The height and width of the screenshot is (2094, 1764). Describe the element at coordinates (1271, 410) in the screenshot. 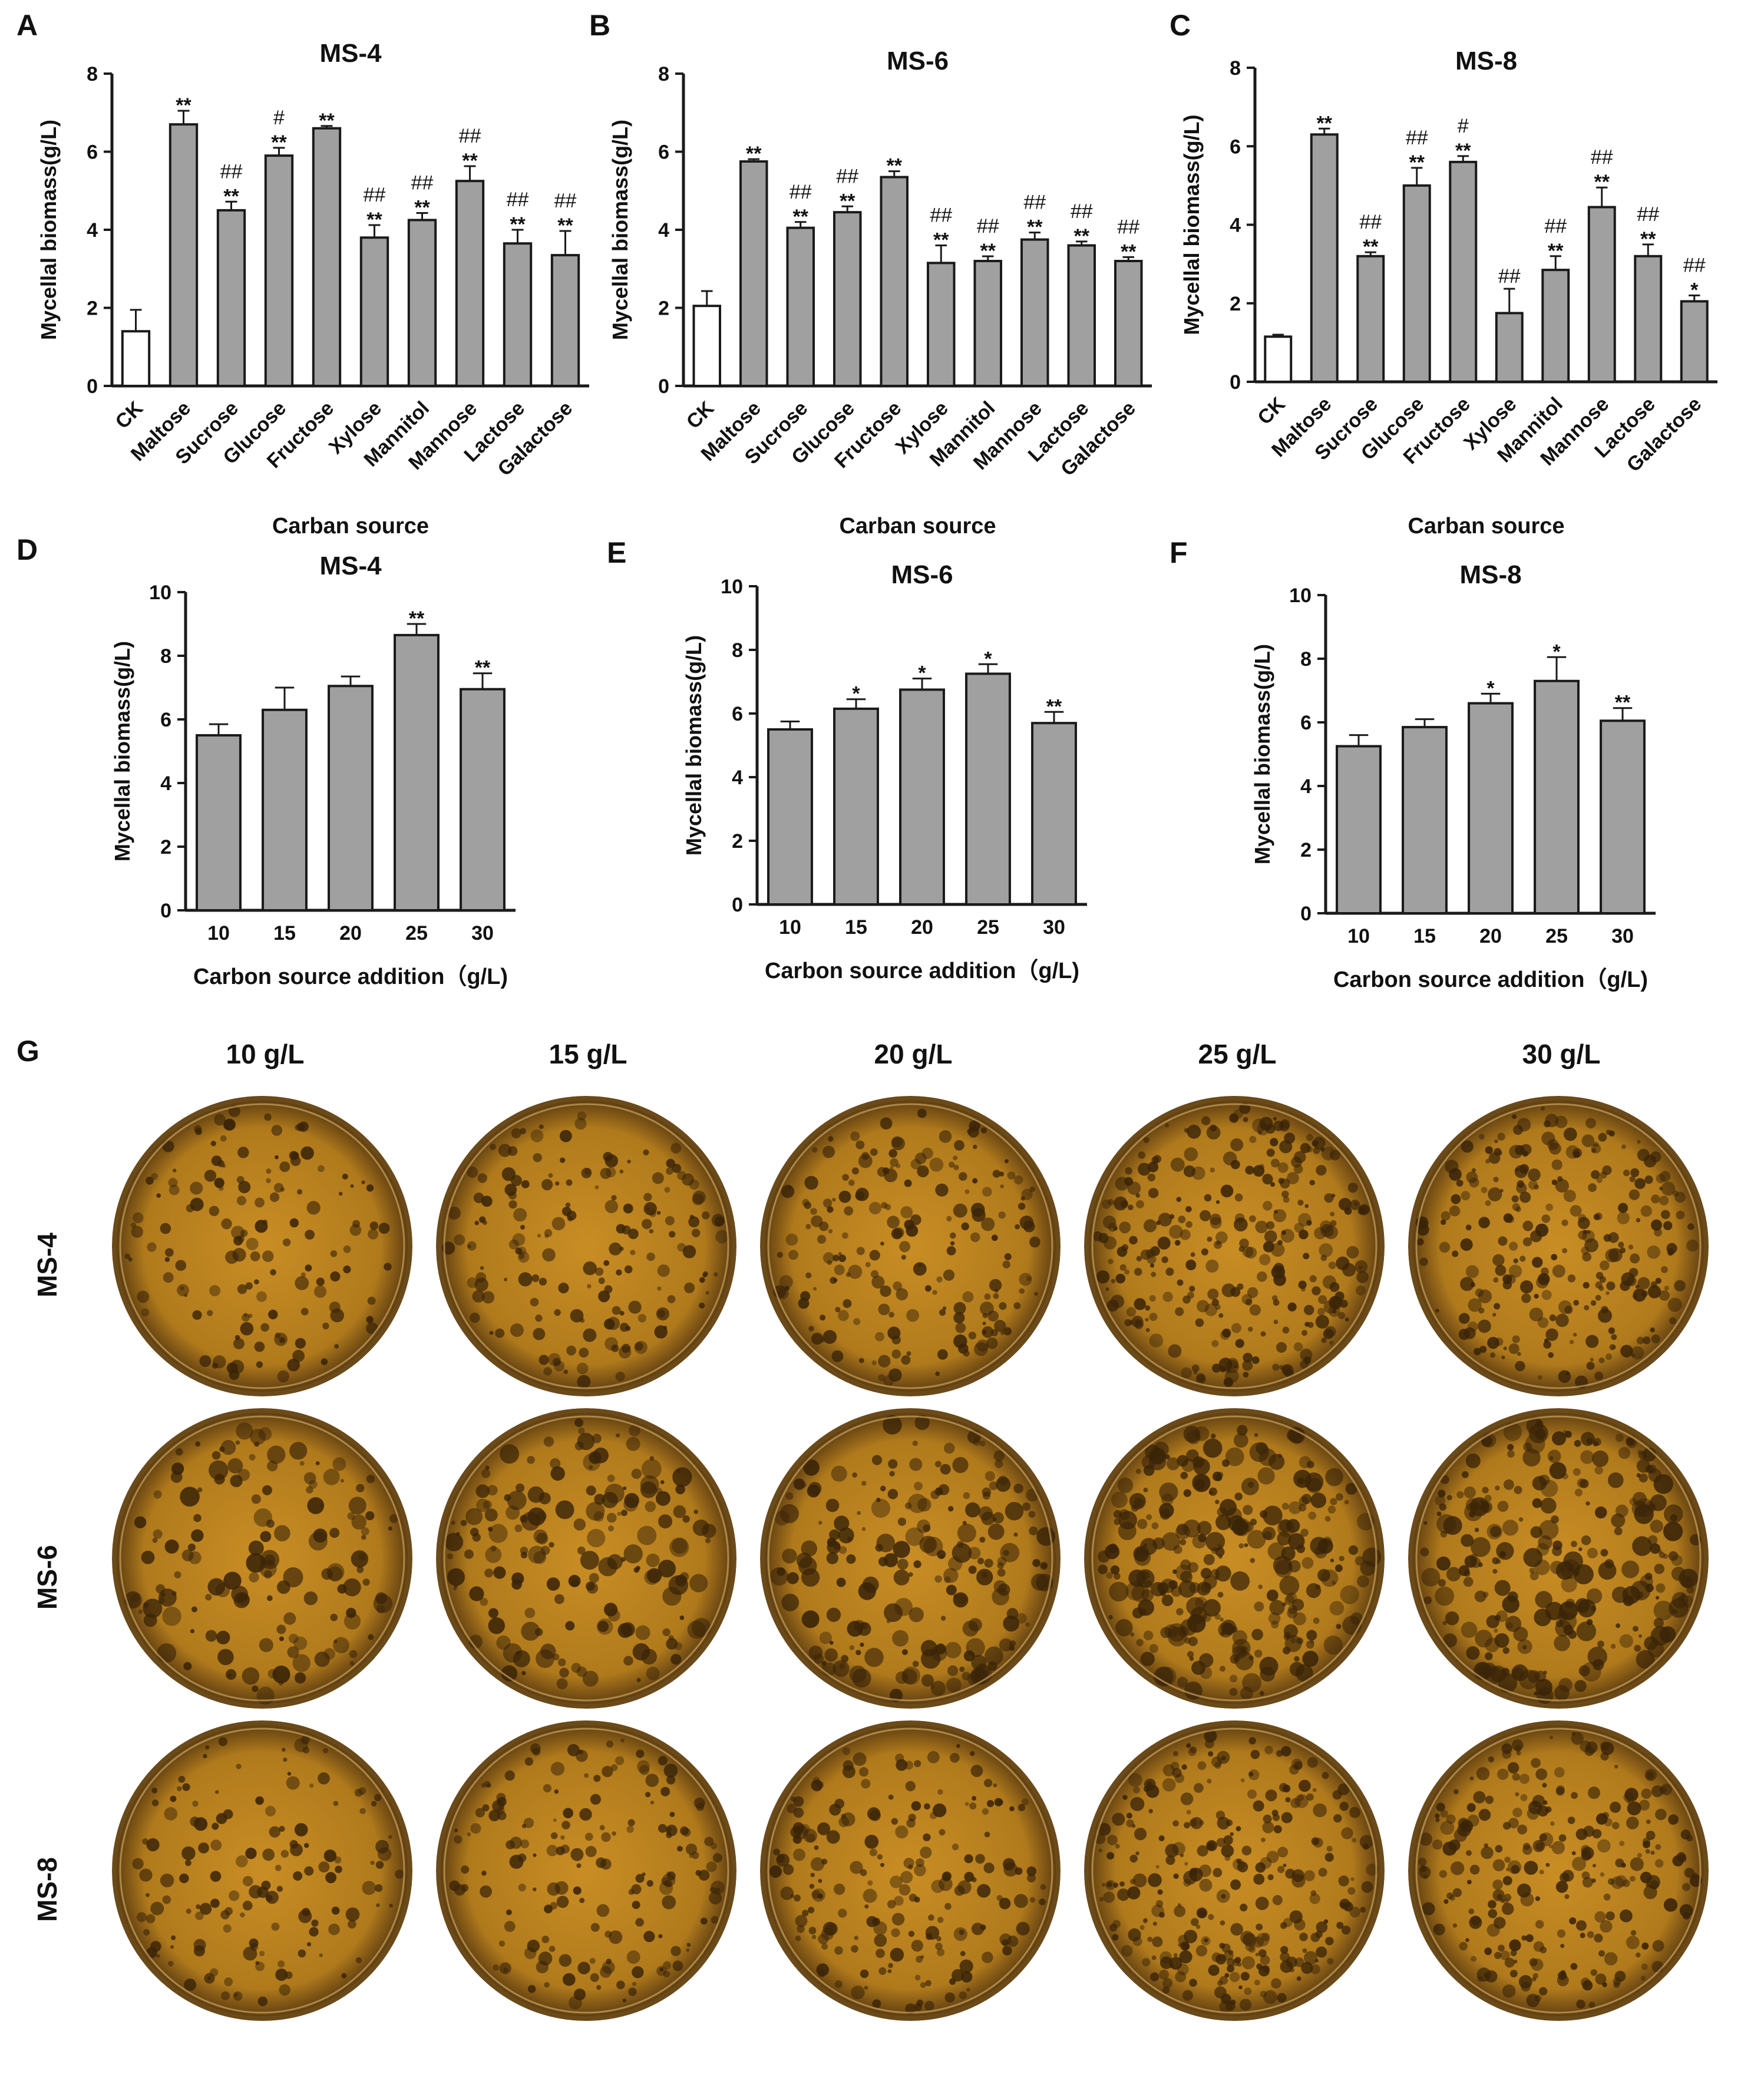

I see `x-tick-label-c-0: CK` at that location.